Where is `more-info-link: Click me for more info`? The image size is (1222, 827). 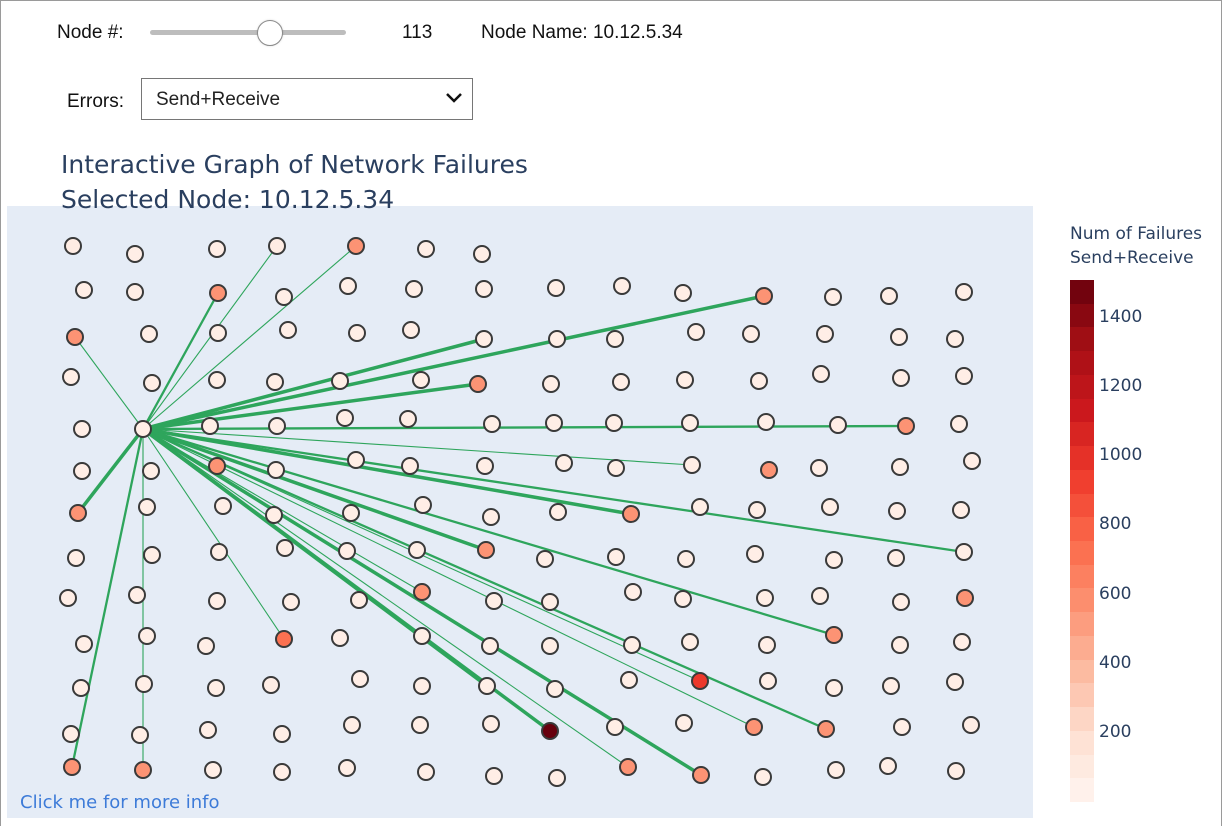 more-info-link: Click me for more info is located at coordinates (120, 802).